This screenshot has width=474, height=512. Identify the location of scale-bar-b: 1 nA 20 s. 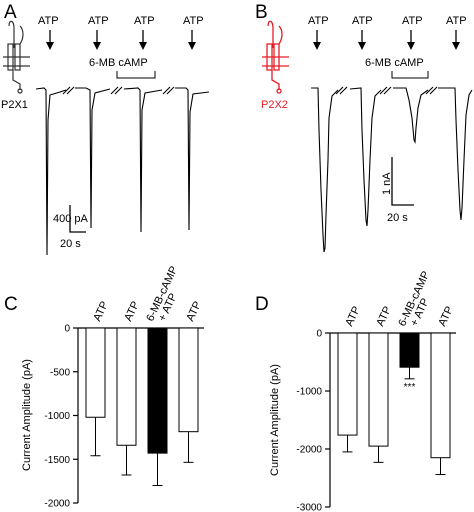
(397, 190).